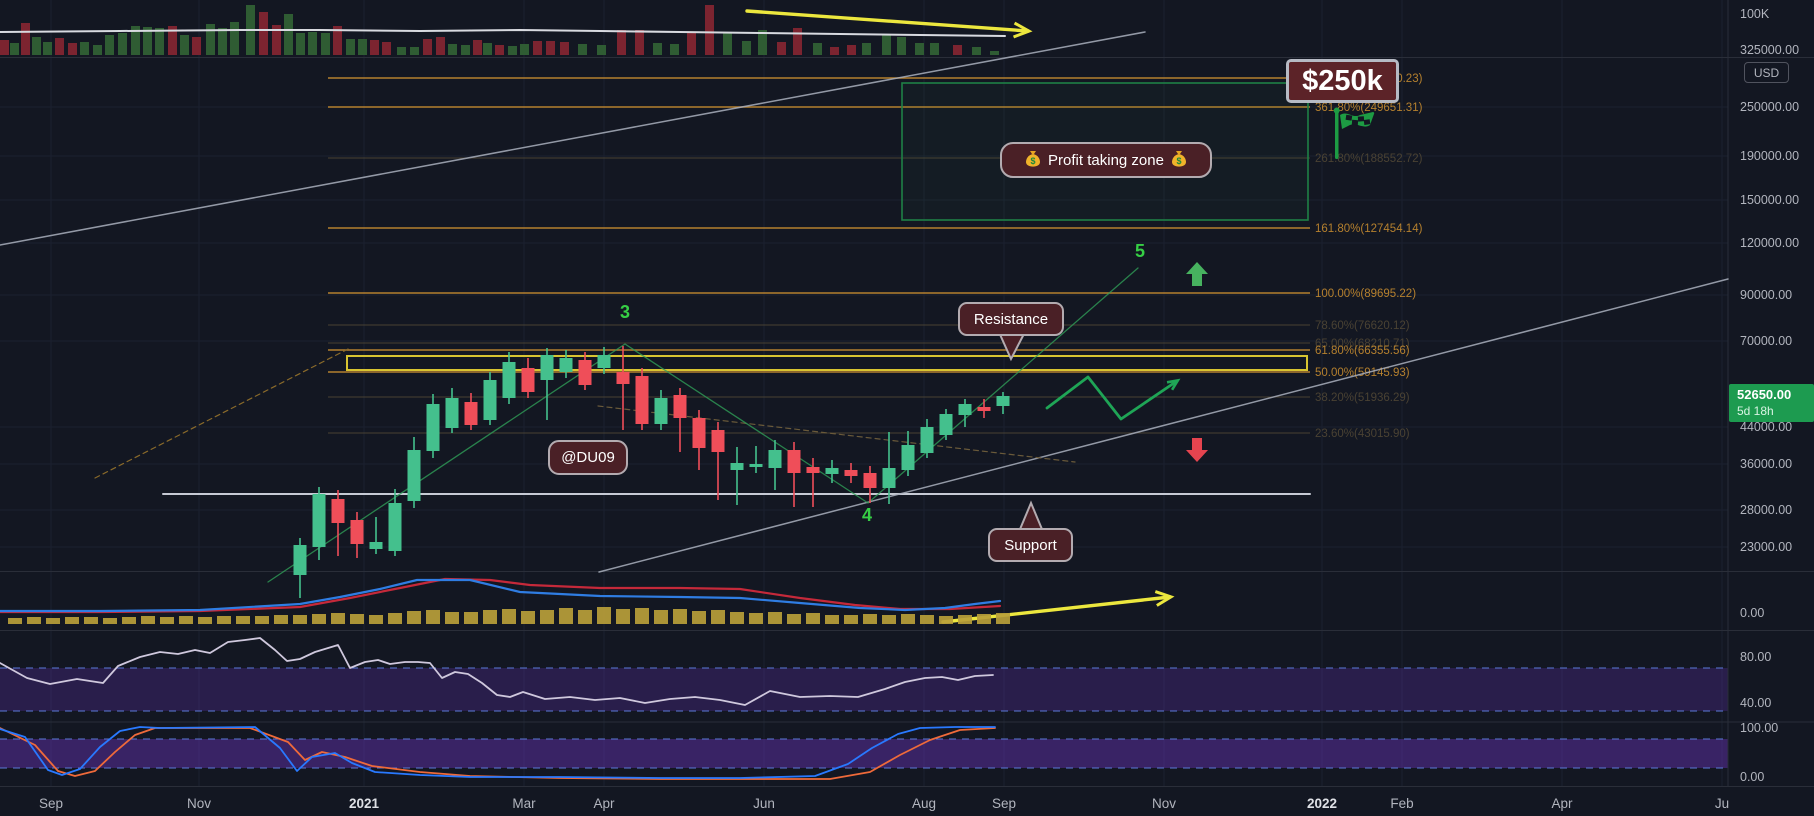  I want to click on price-tick-label: 190000.00, so click(1769, 156).